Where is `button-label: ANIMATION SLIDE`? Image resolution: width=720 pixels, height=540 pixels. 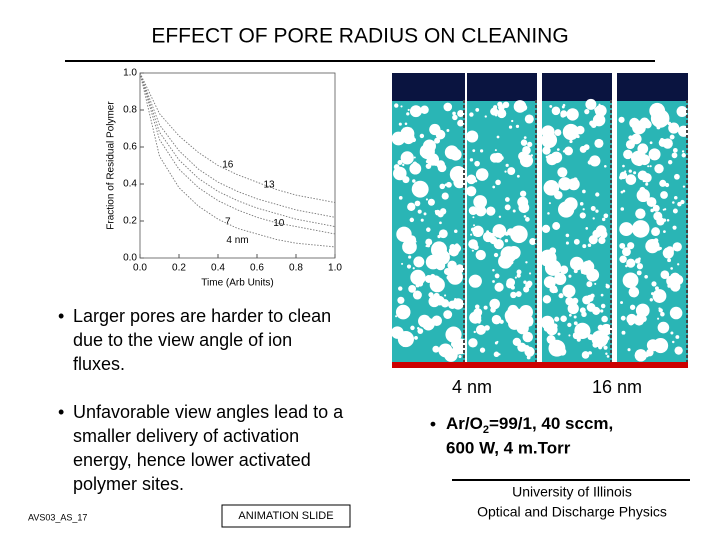
button-label: ANIMATION SLIDE is located at coordinates (285, 516).